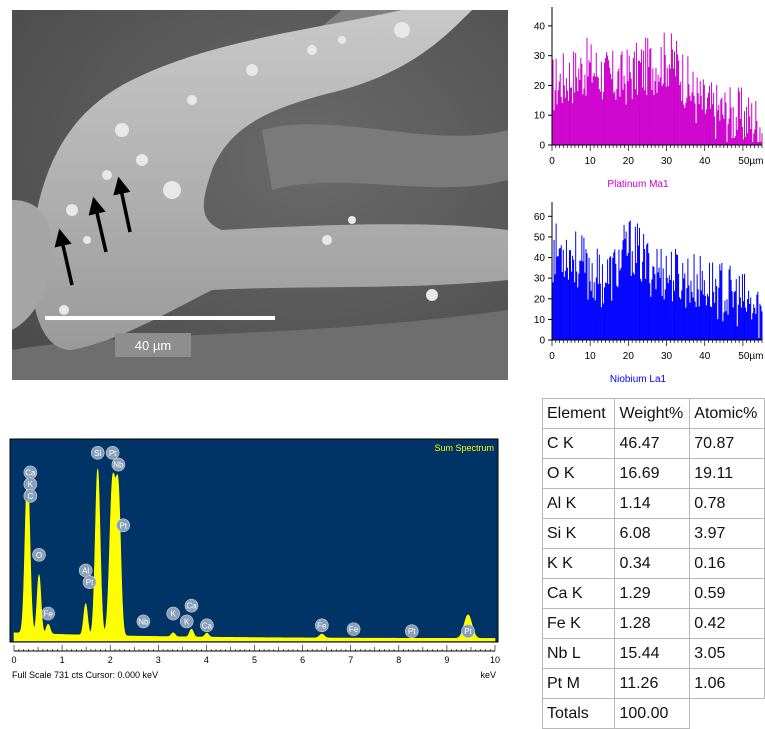 This screenshot has width=765, height=729. What do you see at coordinates (578, 593) in the screenshot?
I see `table-cell: Ca K` at bounding box center [578, 593].